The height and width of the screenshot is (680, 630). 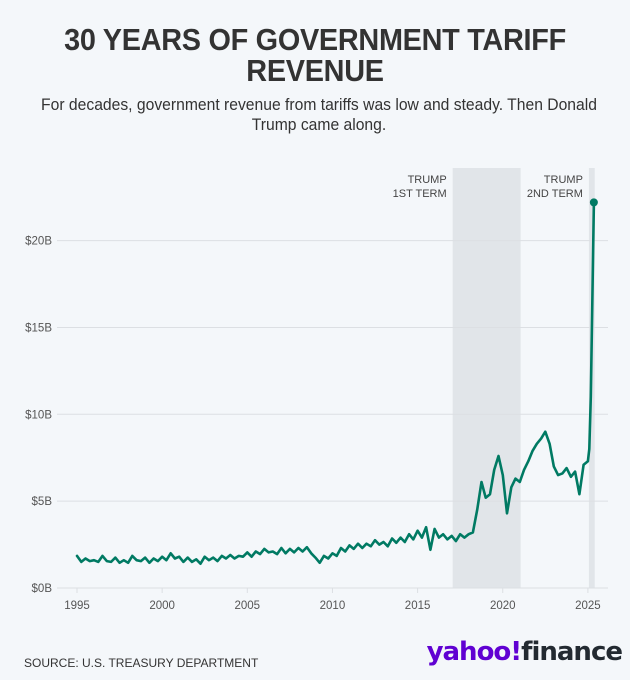 What do you see at coordinates (503, 606) in the screenshot?
I see `x-tick-label: 2020` at bounding box center [503, 606].